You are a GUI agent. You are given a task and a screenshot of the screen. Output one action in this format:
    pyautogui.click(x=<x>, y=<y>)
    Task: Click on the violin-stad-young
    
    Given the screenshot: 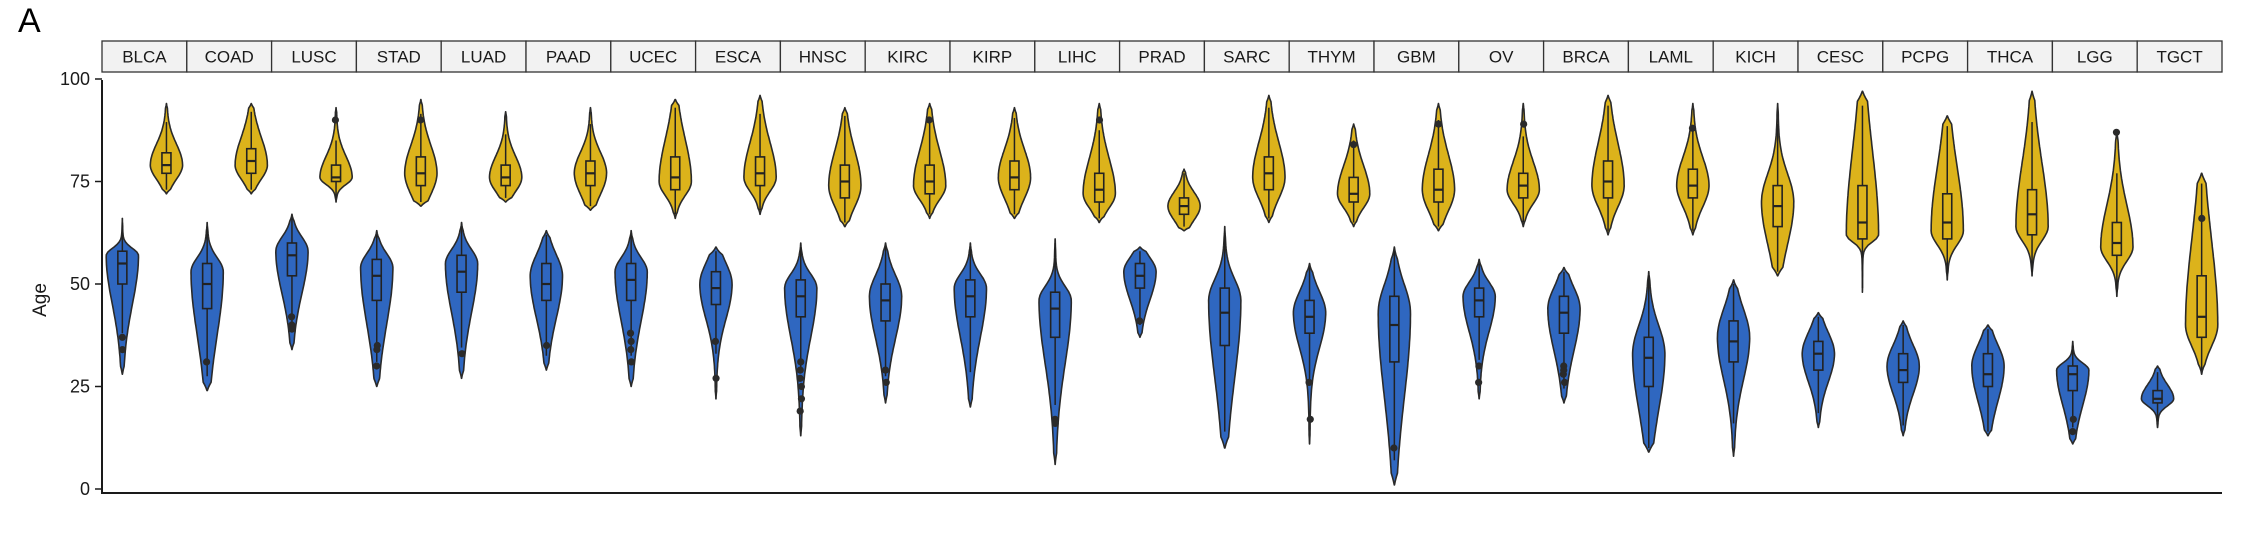 What is the action you would take?
    pyautogui.click(x=376, y=308)
    